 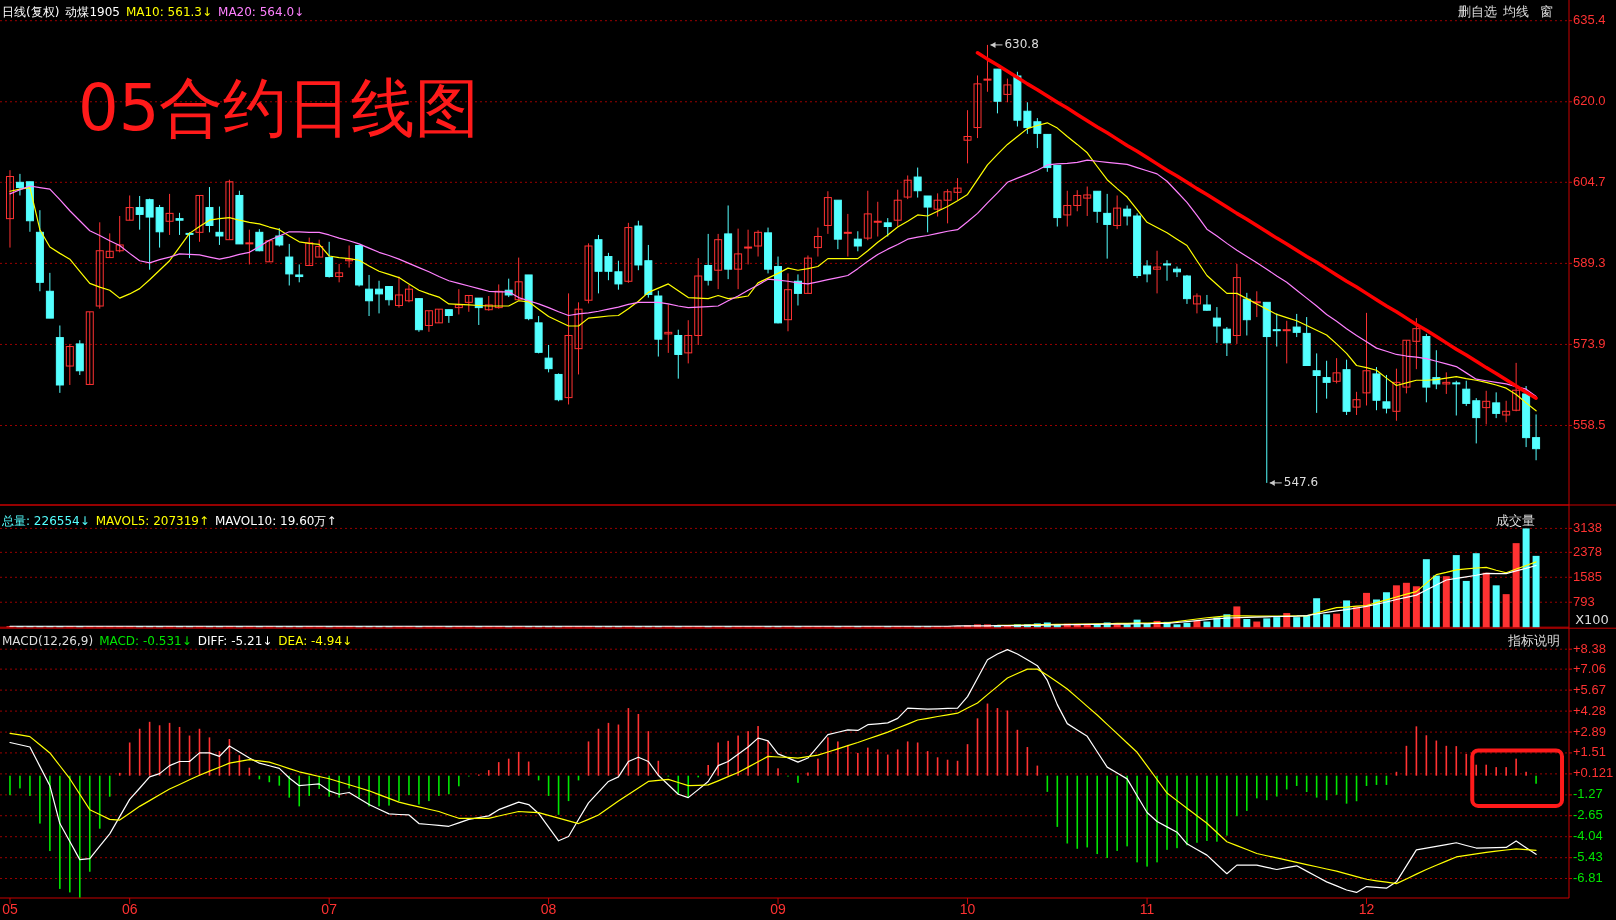 What do you see at coordinates (1592, 619) in the screenshot?
I see `text: X100` at bounding box center [1592, 619].